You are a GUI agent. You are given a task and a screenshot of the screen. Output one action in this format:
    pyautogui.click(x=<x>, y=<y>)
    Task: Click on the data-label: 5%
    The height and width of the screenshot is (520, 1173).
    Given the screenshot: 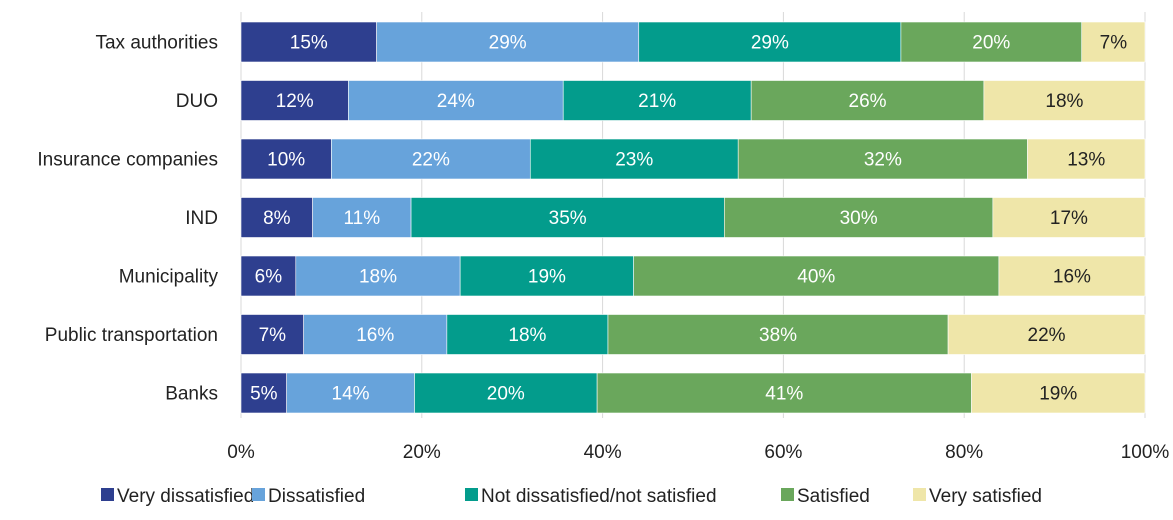 What is the action you would take?
    pyautogui.click(x=264, y=394)
    